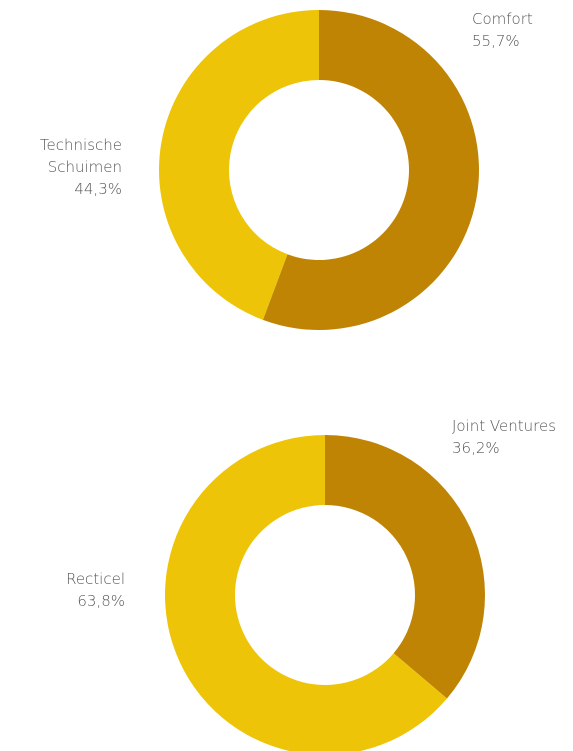 The image size is (573, 751). What do you see at coordinates (522, 30) in the screenshot?
I see `segment-label: Comfort 55,7%` at bounding box center [522, 30].